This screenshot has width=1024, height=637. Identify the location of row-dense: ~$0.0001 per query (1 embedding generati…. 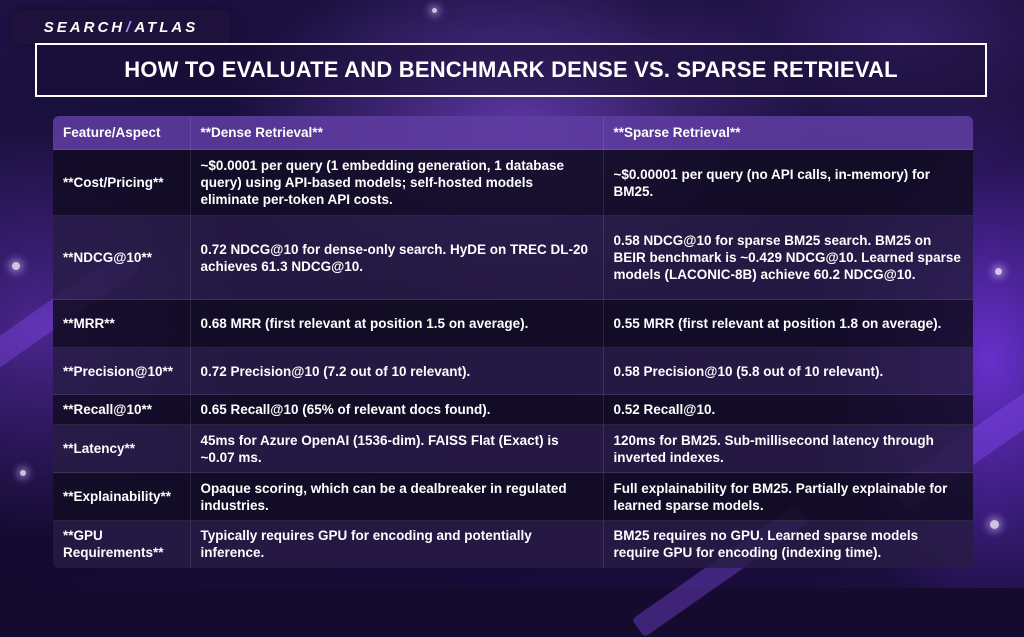
(396, 182).